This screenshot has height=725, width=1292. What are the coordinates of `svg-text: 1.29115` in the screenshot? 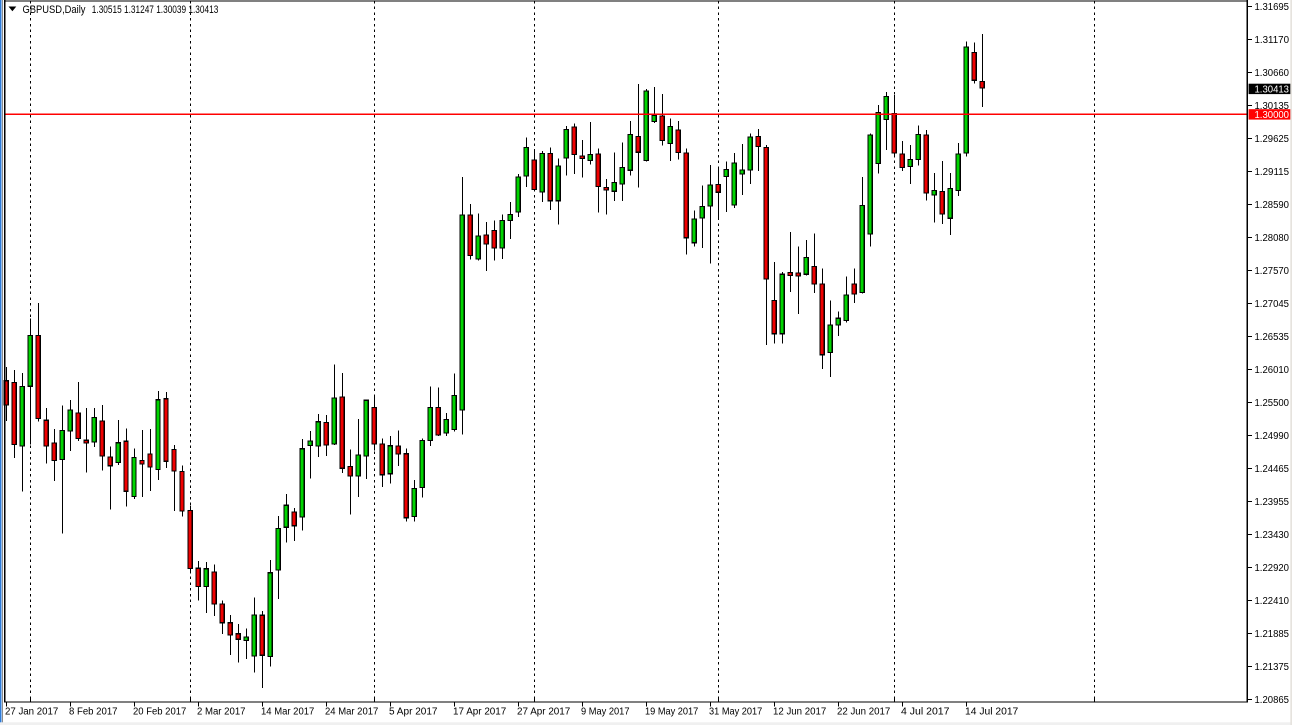 It's located at (1272, 172).